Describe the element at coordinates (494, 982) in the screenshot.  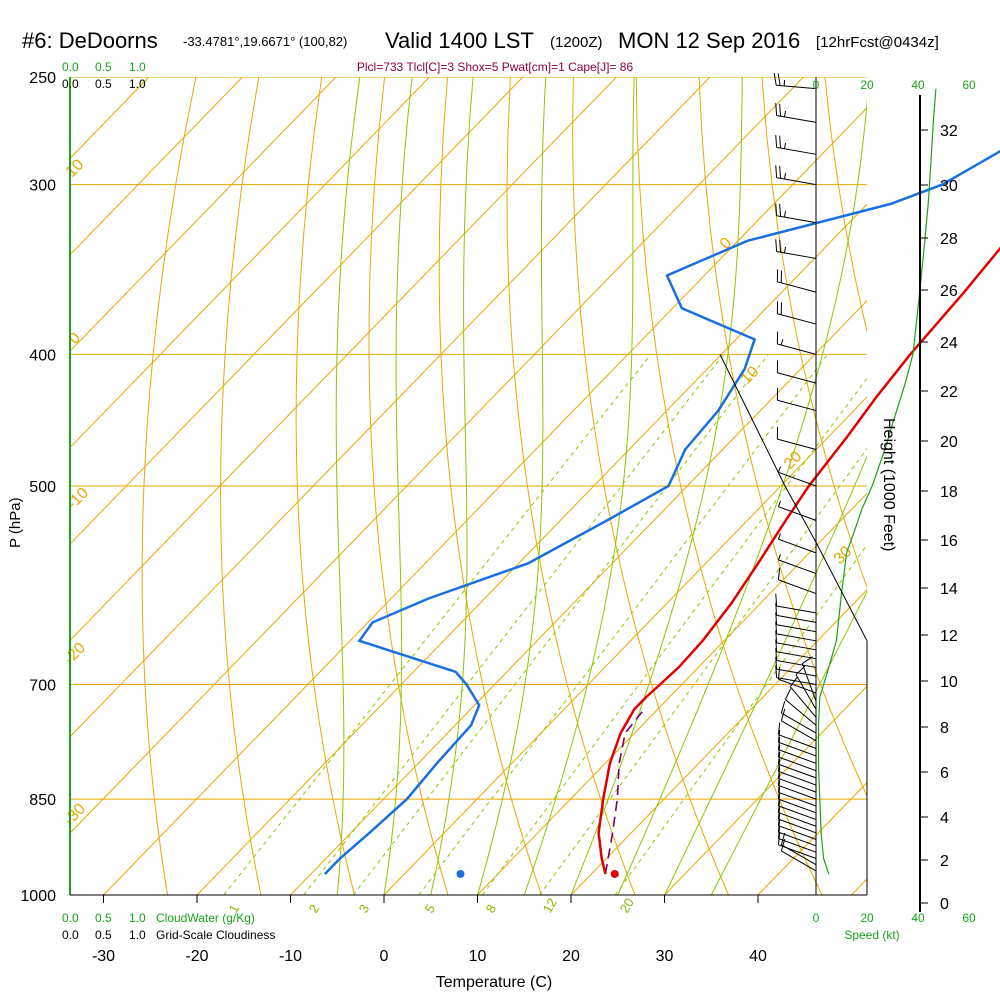
I see `x-axis-label: Temperature (C)` at that location.